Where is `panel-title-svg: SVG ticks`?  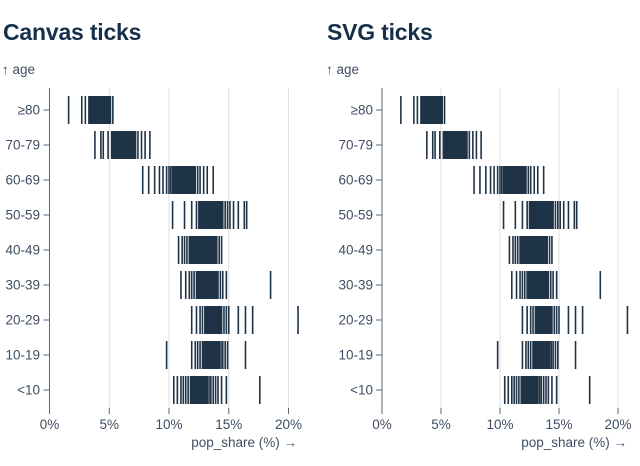 panel-title-svg: SVG ticks is located at coordinates (380, 32).